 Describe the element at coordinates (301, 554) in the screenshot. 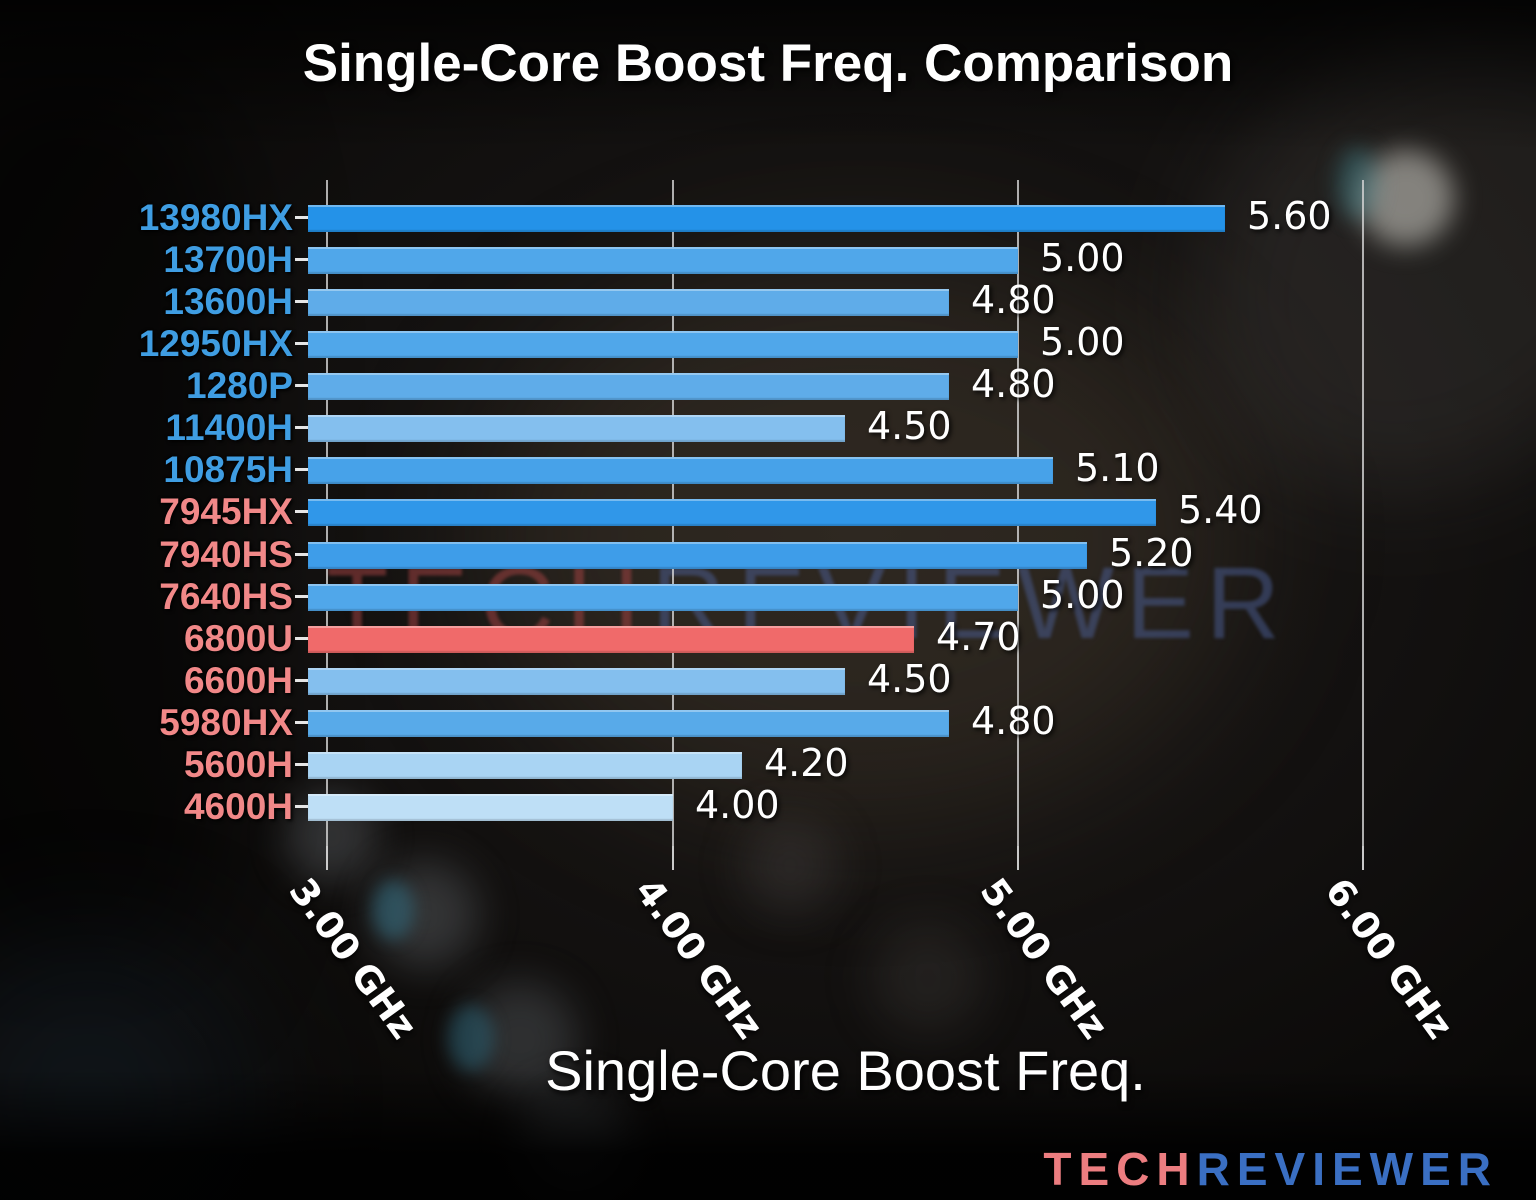

I see `y-tick-7940HS` at that location.